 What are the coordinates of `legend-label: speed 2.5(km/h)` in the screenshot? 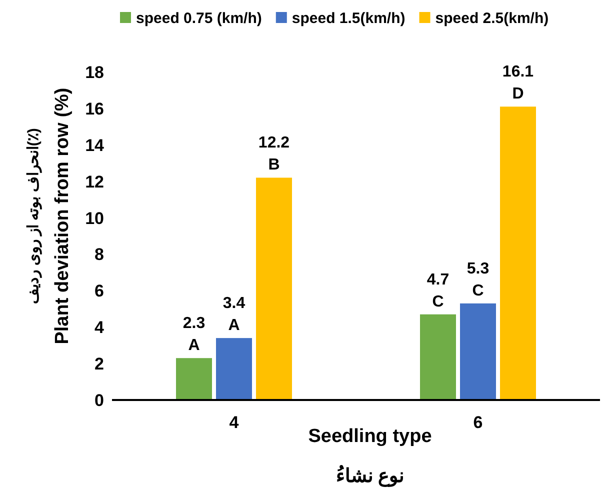 It's located at (492, 18).